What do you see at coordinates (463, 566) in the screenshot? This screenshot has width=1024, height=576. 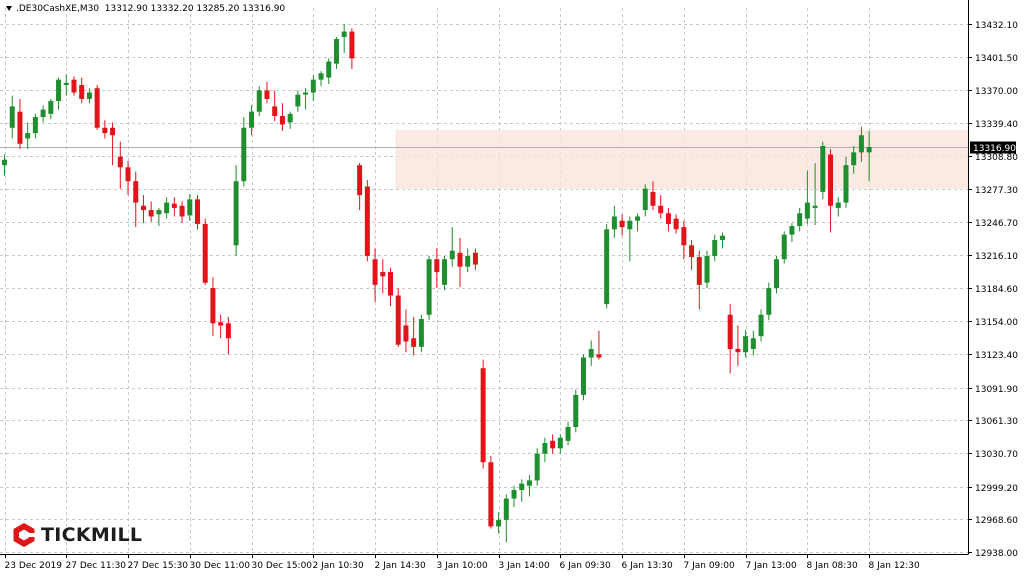 I see `x-tick-label: 3 Jan 10:00` at bounding box center [463, 566].